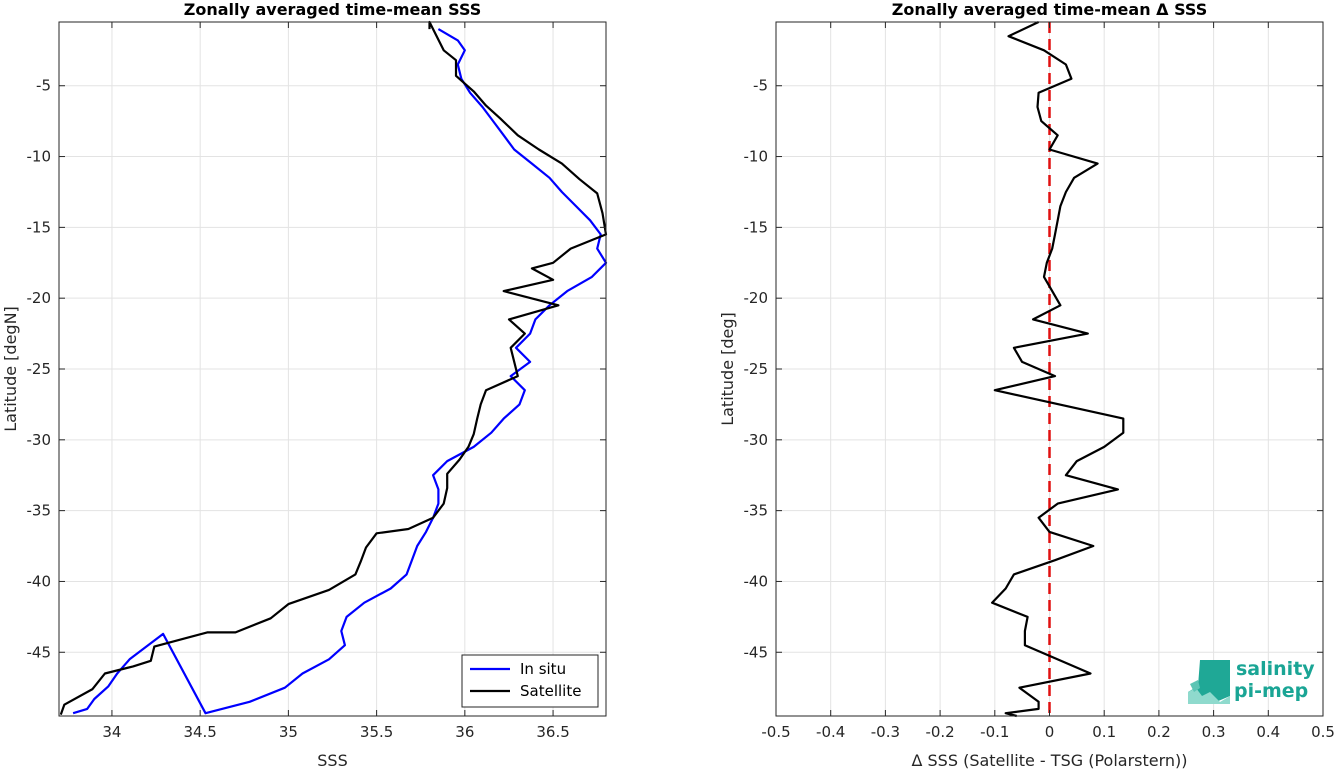 The image size is (1336, 769). What do you see at coordinates (1050, 732) in the screenshot?
I see `x-tick-label: 0` at bounding box center [1050, 732].